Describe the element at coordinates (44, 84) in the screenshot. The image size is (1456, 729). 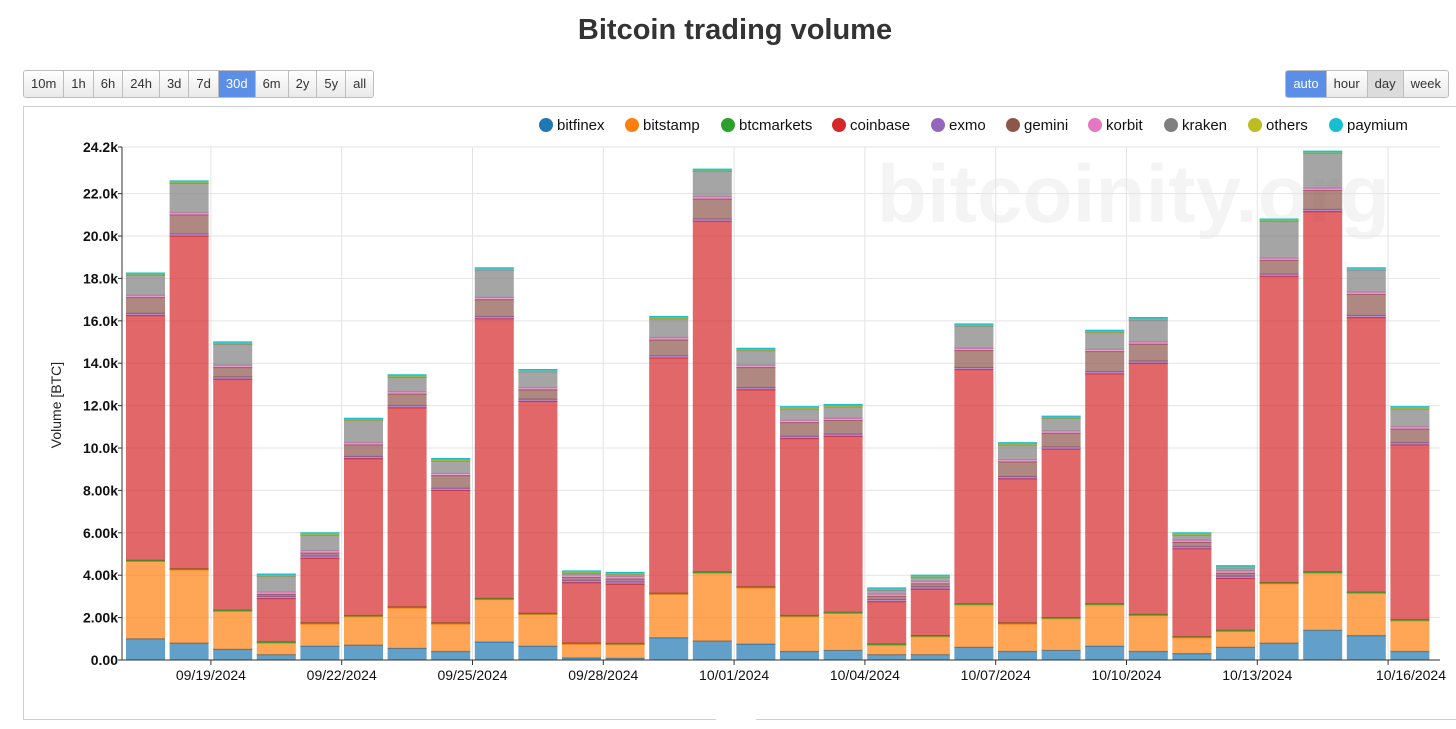
I see `range-10m-button: 10m` at that location.